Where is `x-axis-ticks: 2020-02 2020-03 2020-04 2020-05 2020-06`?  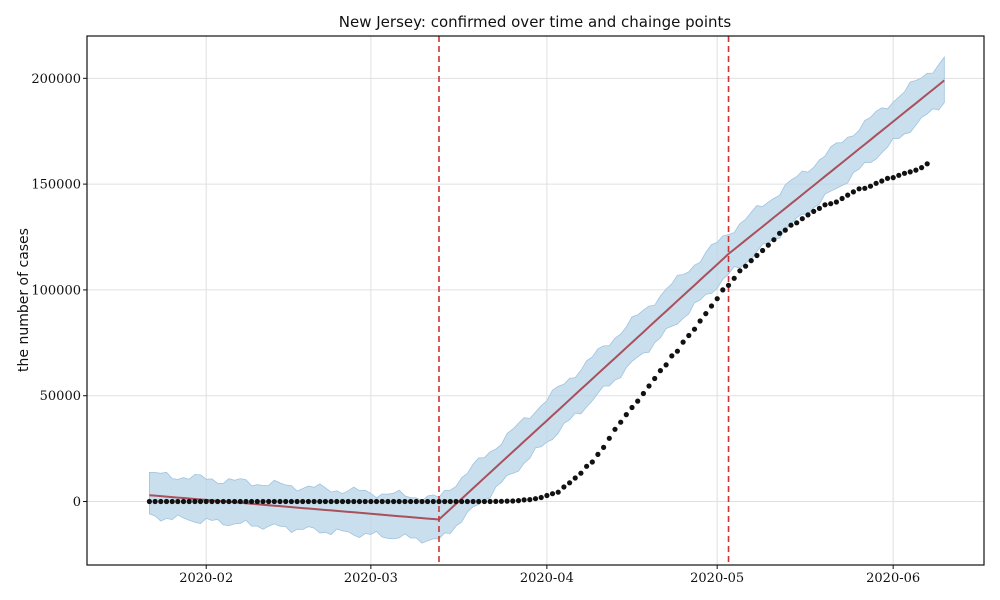 x-axis-ticks: 2020-02 2020-03 2020-04 2020-05 2020-06 is located at coordinates (549, 575).